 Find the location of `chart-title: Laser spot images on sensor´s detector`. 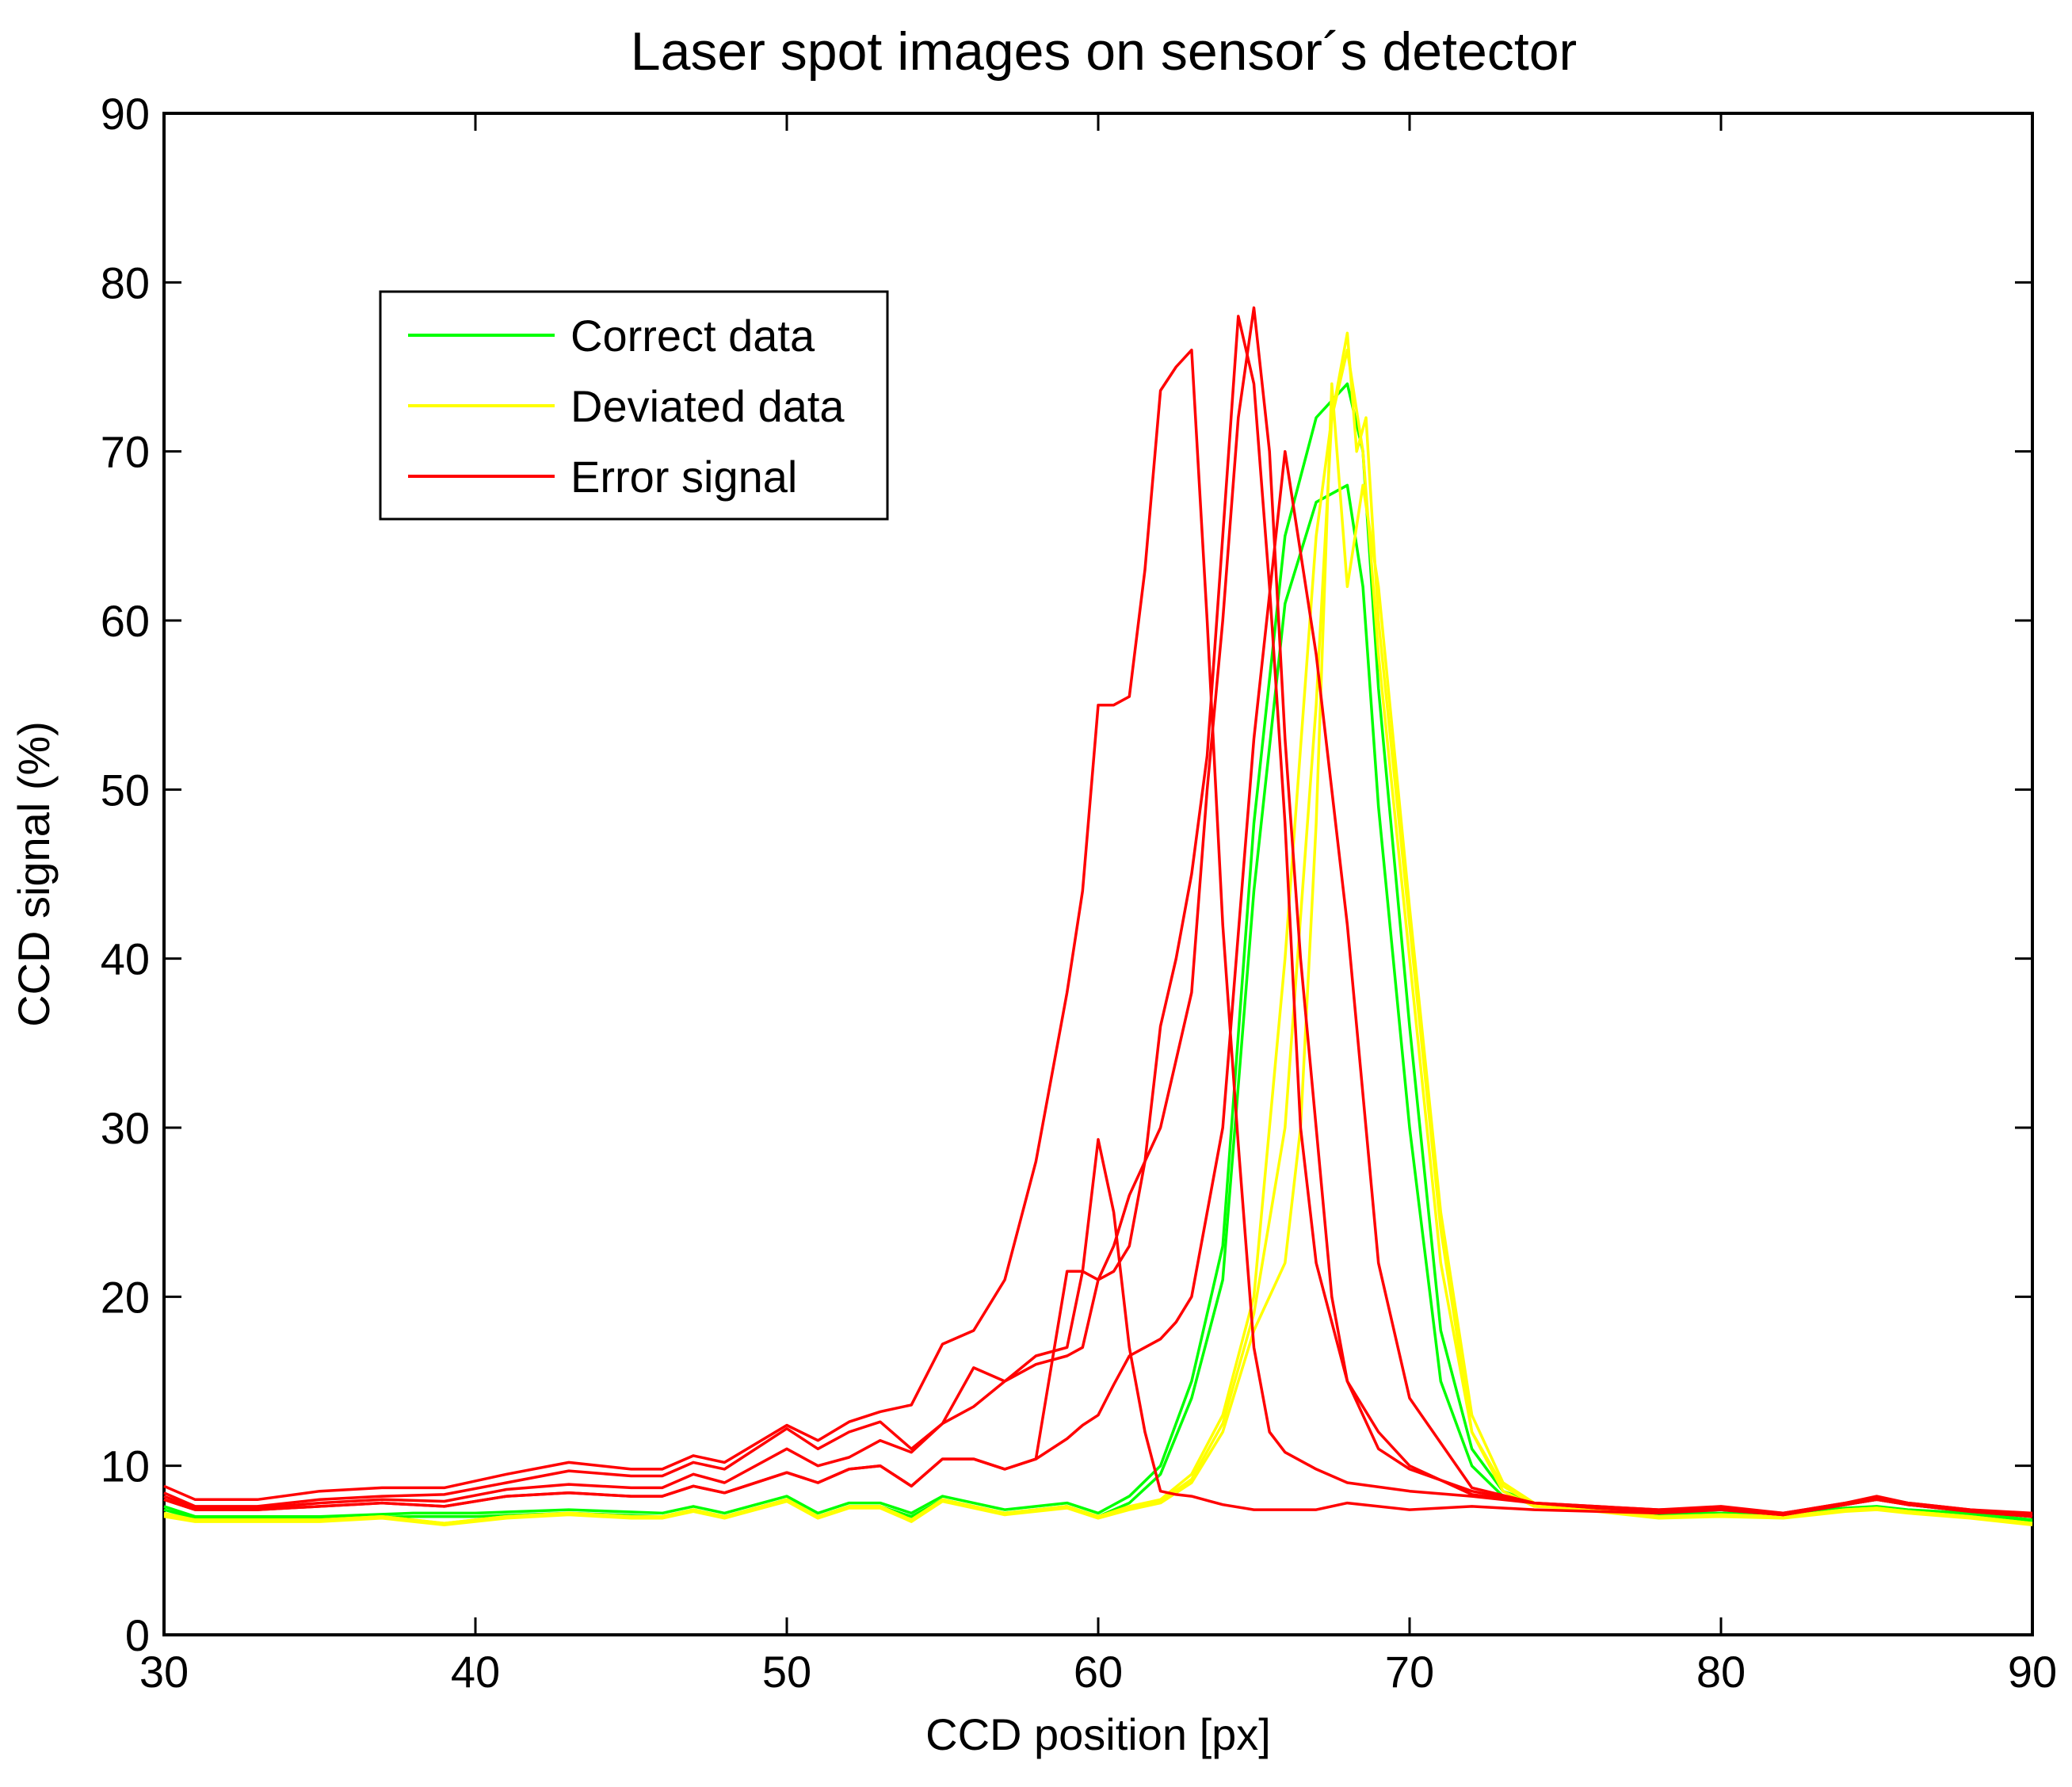

chart-title: Laser spot images on sensor´s detector is located at coordinates (1104, 51).